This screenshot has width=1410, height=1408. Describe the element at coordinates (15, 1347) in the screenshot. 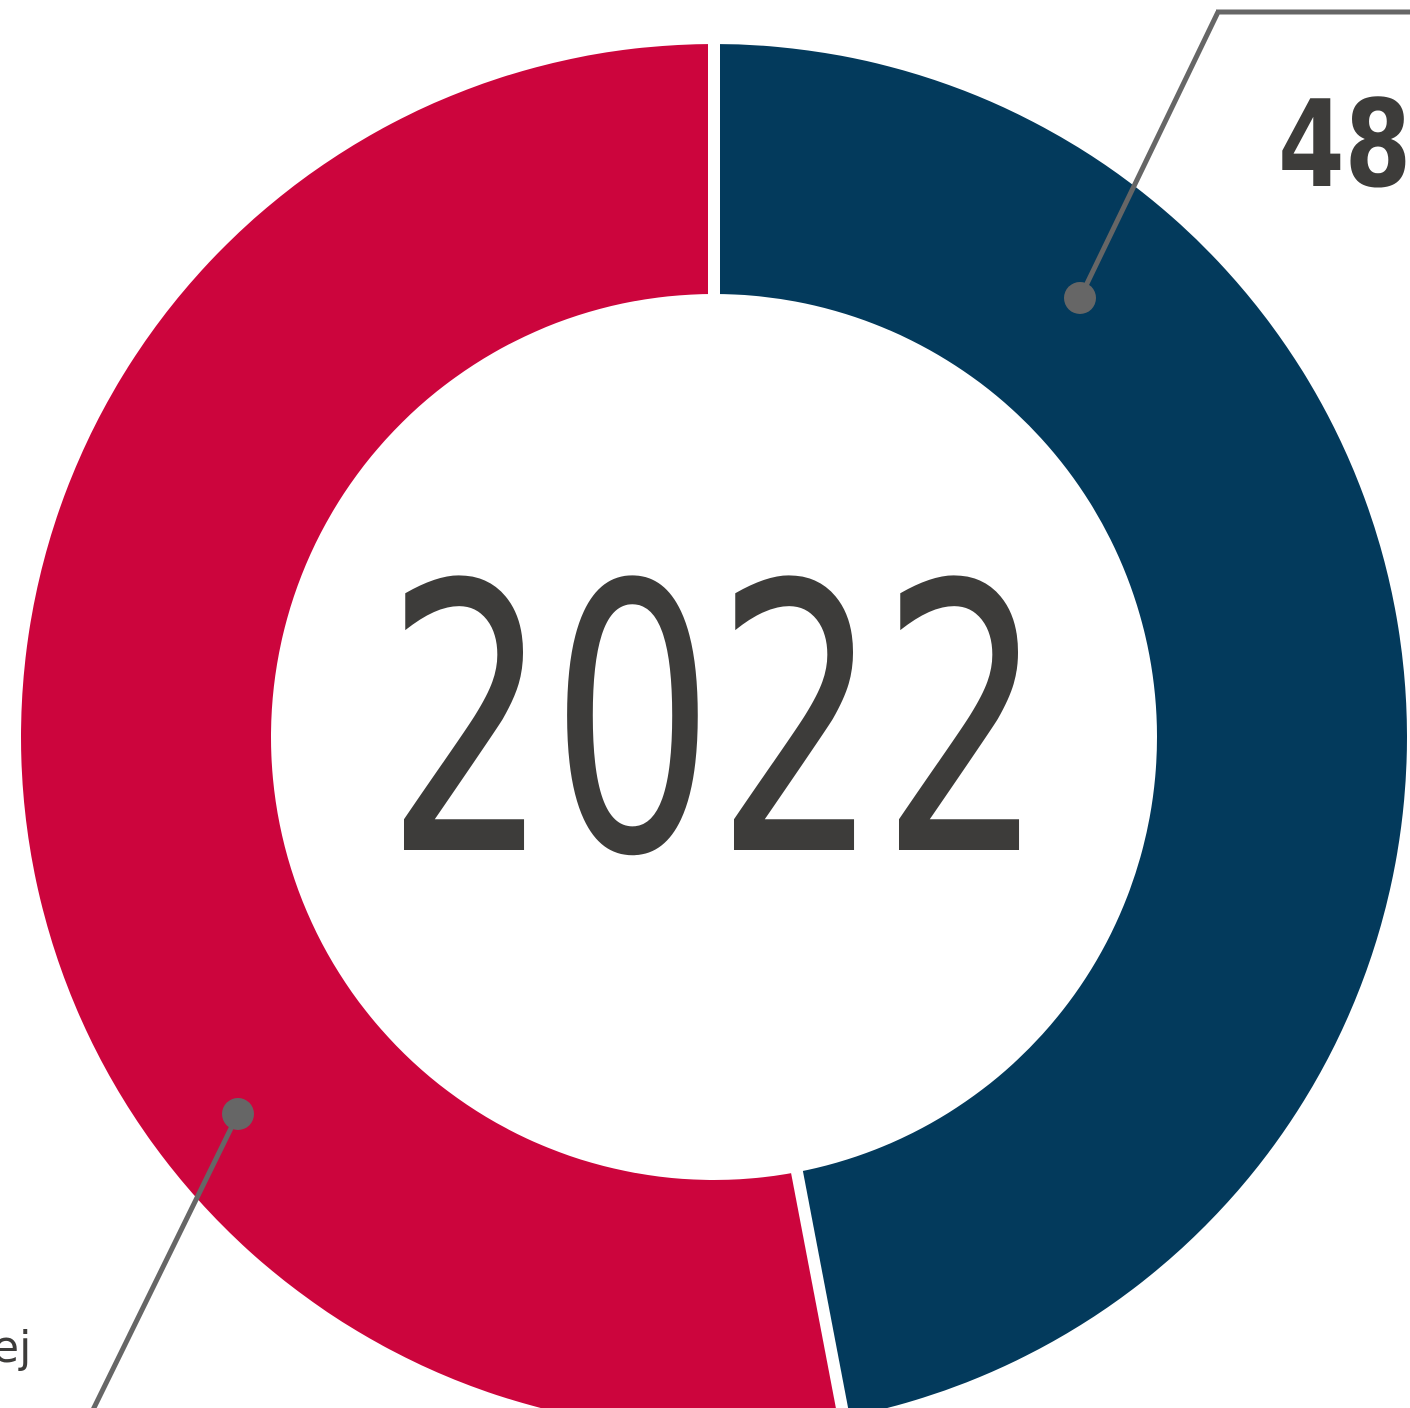

I see `slice-label: ej` at that location.